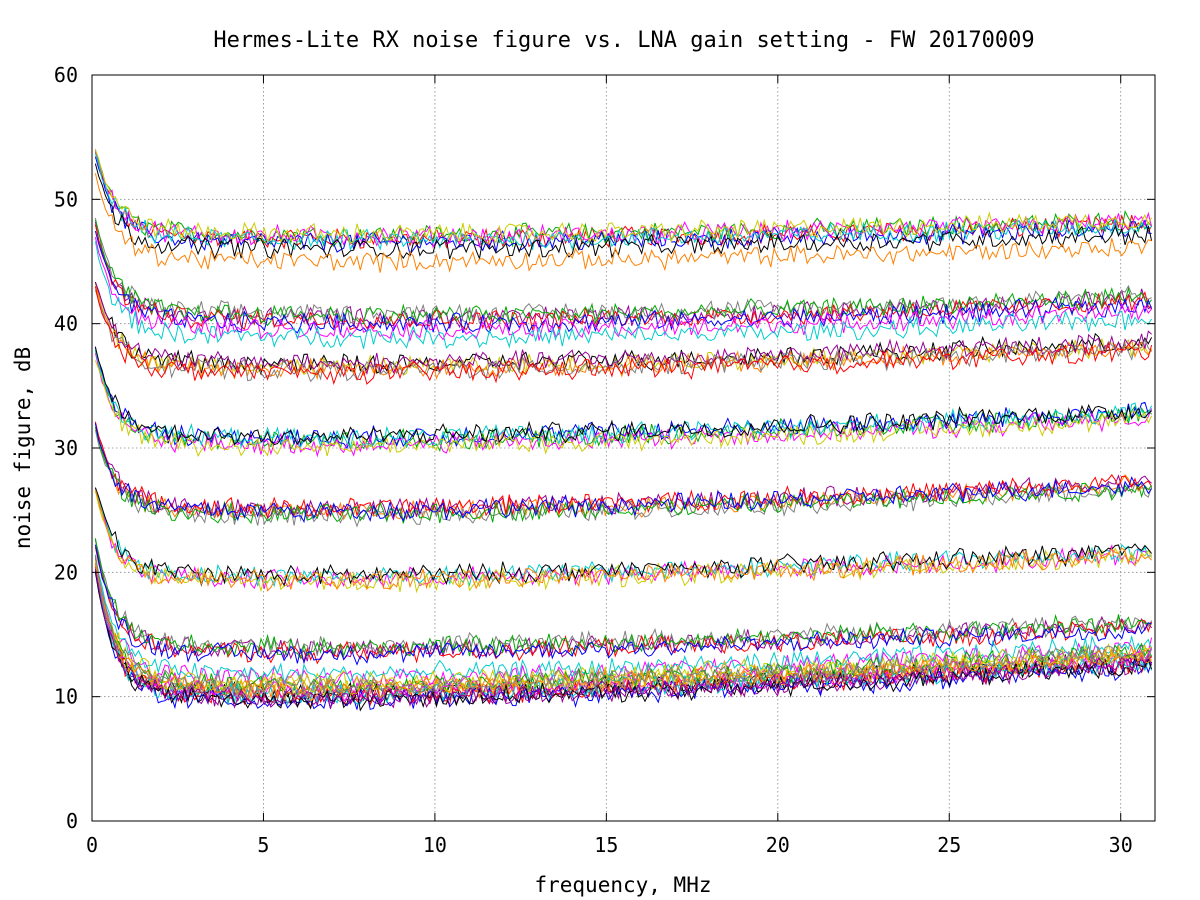 The height and width of the screenshot is (900, 1200). I want to click on series-line-g6-s1, so click(623, 599).